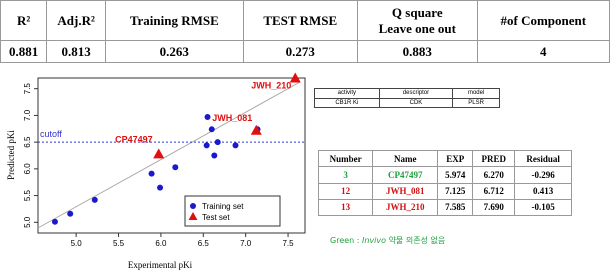 Image resolution: width=610 pixels, height=279 pixels. Describe the element at coordinates (346, 240) in the screenshot. I see `note-prefix: Green :` at that location.